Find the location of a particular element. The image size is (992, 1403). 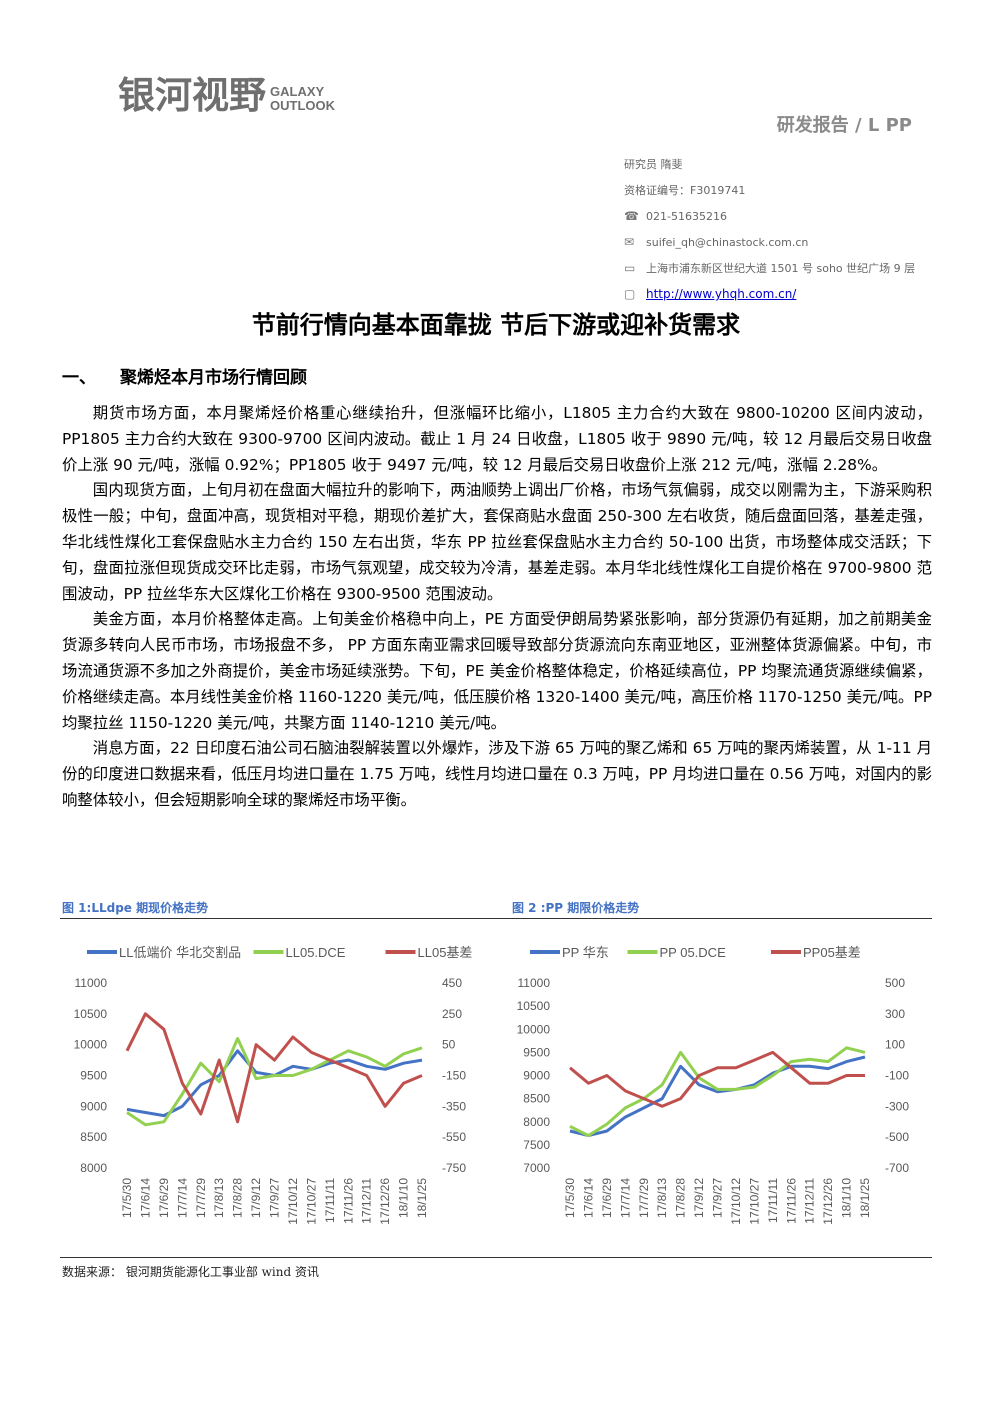

x-tick-label: 17/10/12 is located at coordinates (736, 1201).